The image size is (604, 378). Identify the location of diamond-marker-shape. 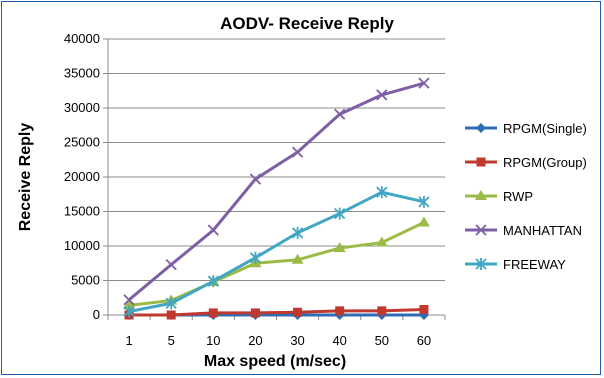
(481, 128).